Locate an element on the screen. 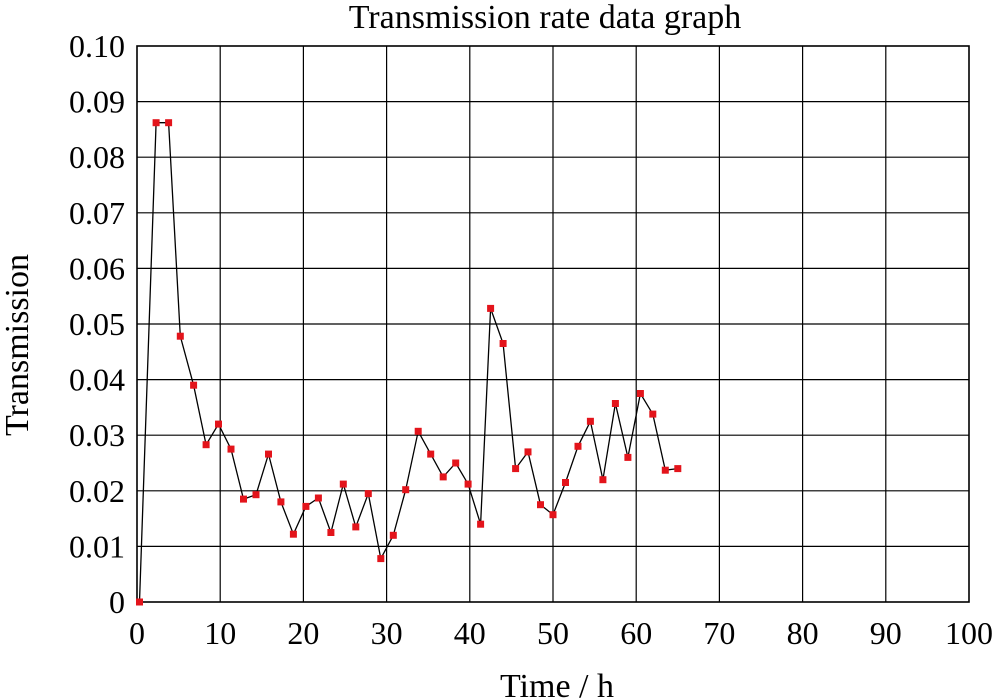 The image size is (1000, 699). y-tick-label: 0.03 is located at coordinates (97, 435).